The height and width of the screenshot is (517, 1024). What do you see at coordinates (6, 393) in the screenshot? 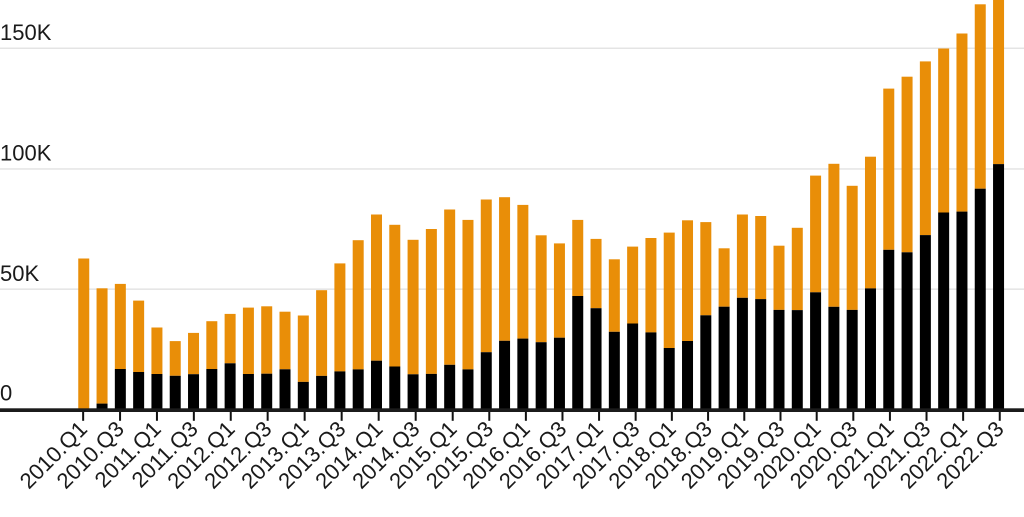
I see `svg-text: 0` at bounding box center [6, 393].